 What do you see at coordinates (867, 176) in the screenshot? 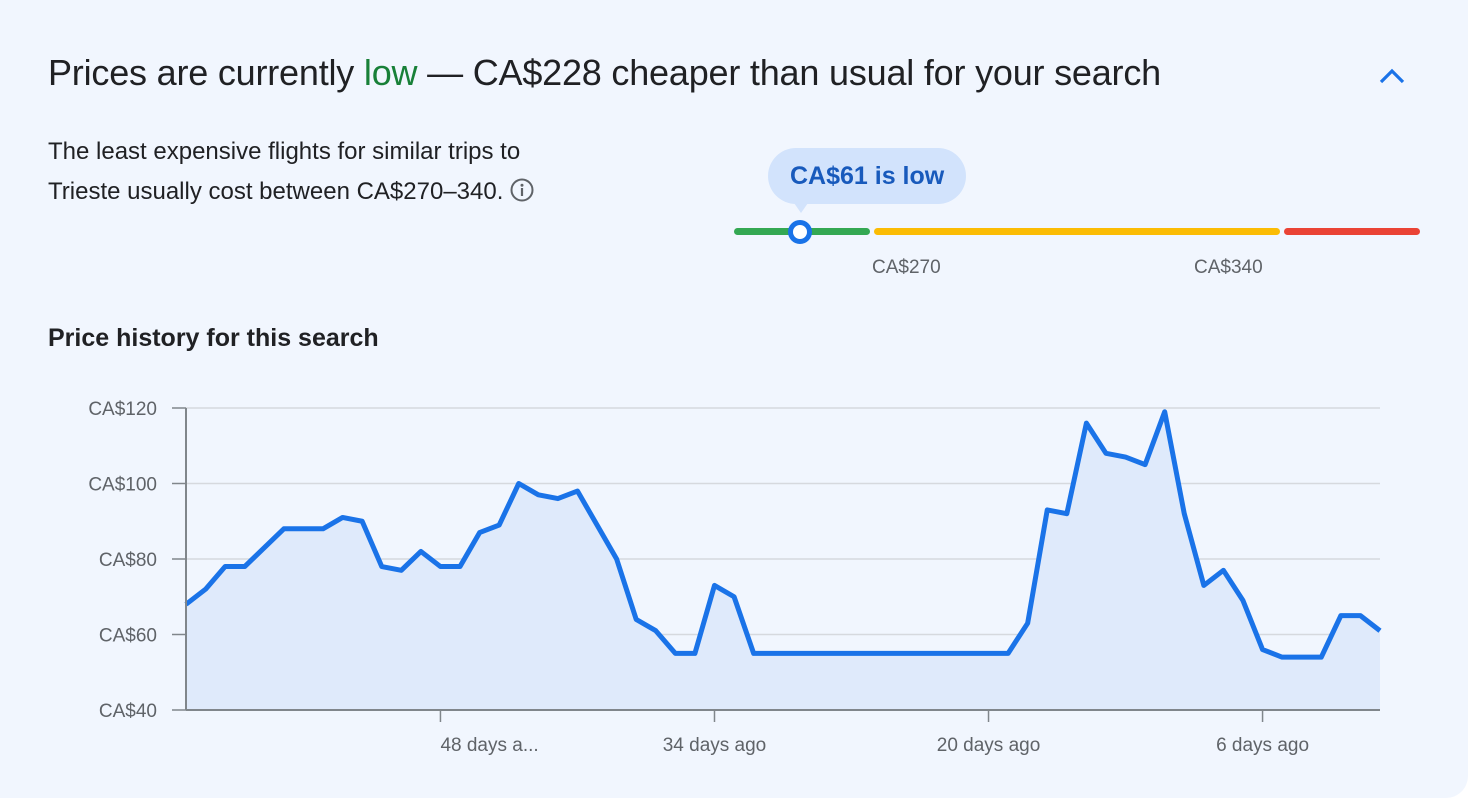
I see `current-price-bubble: CA$61 is low` at bounding box center [867, 176].